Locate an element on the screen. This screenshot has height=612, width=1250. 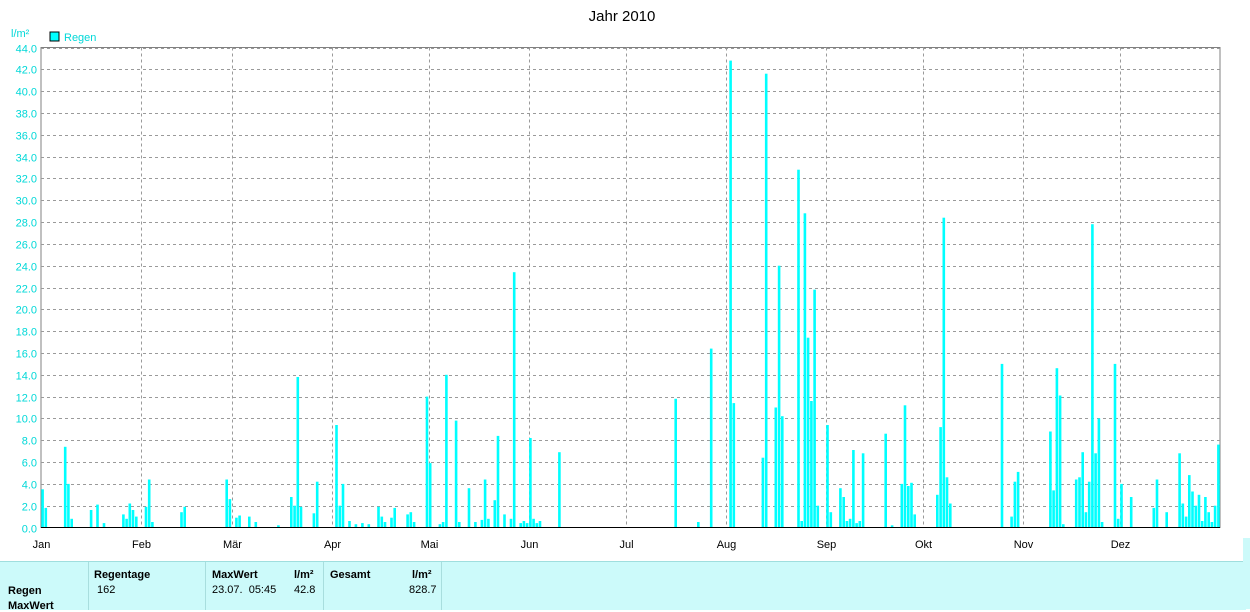
y-tick-label: 32.0 is located at coordinates (26, 180).